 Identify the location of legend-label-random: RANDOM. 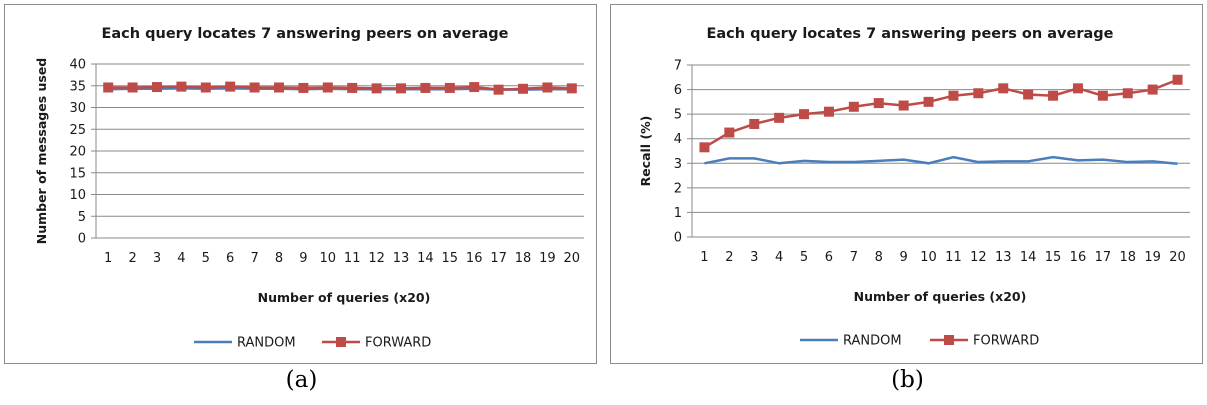
(266, 343).